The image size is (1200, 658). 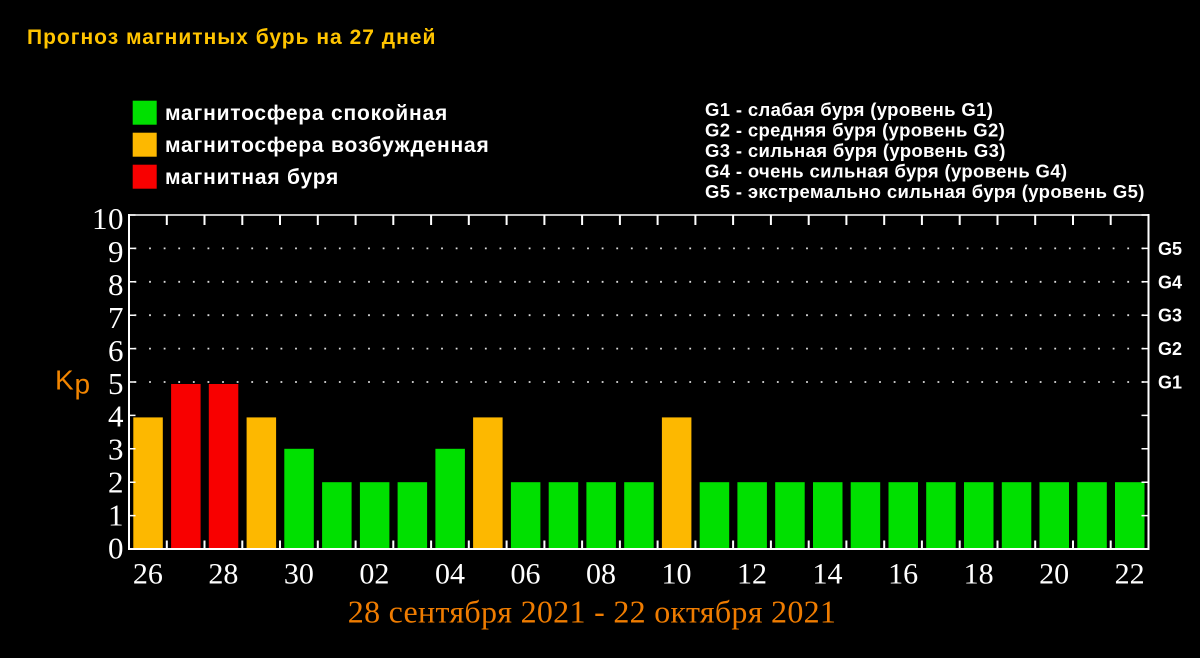 I want to click on svg-text: 30, so click(x=299, y=574).